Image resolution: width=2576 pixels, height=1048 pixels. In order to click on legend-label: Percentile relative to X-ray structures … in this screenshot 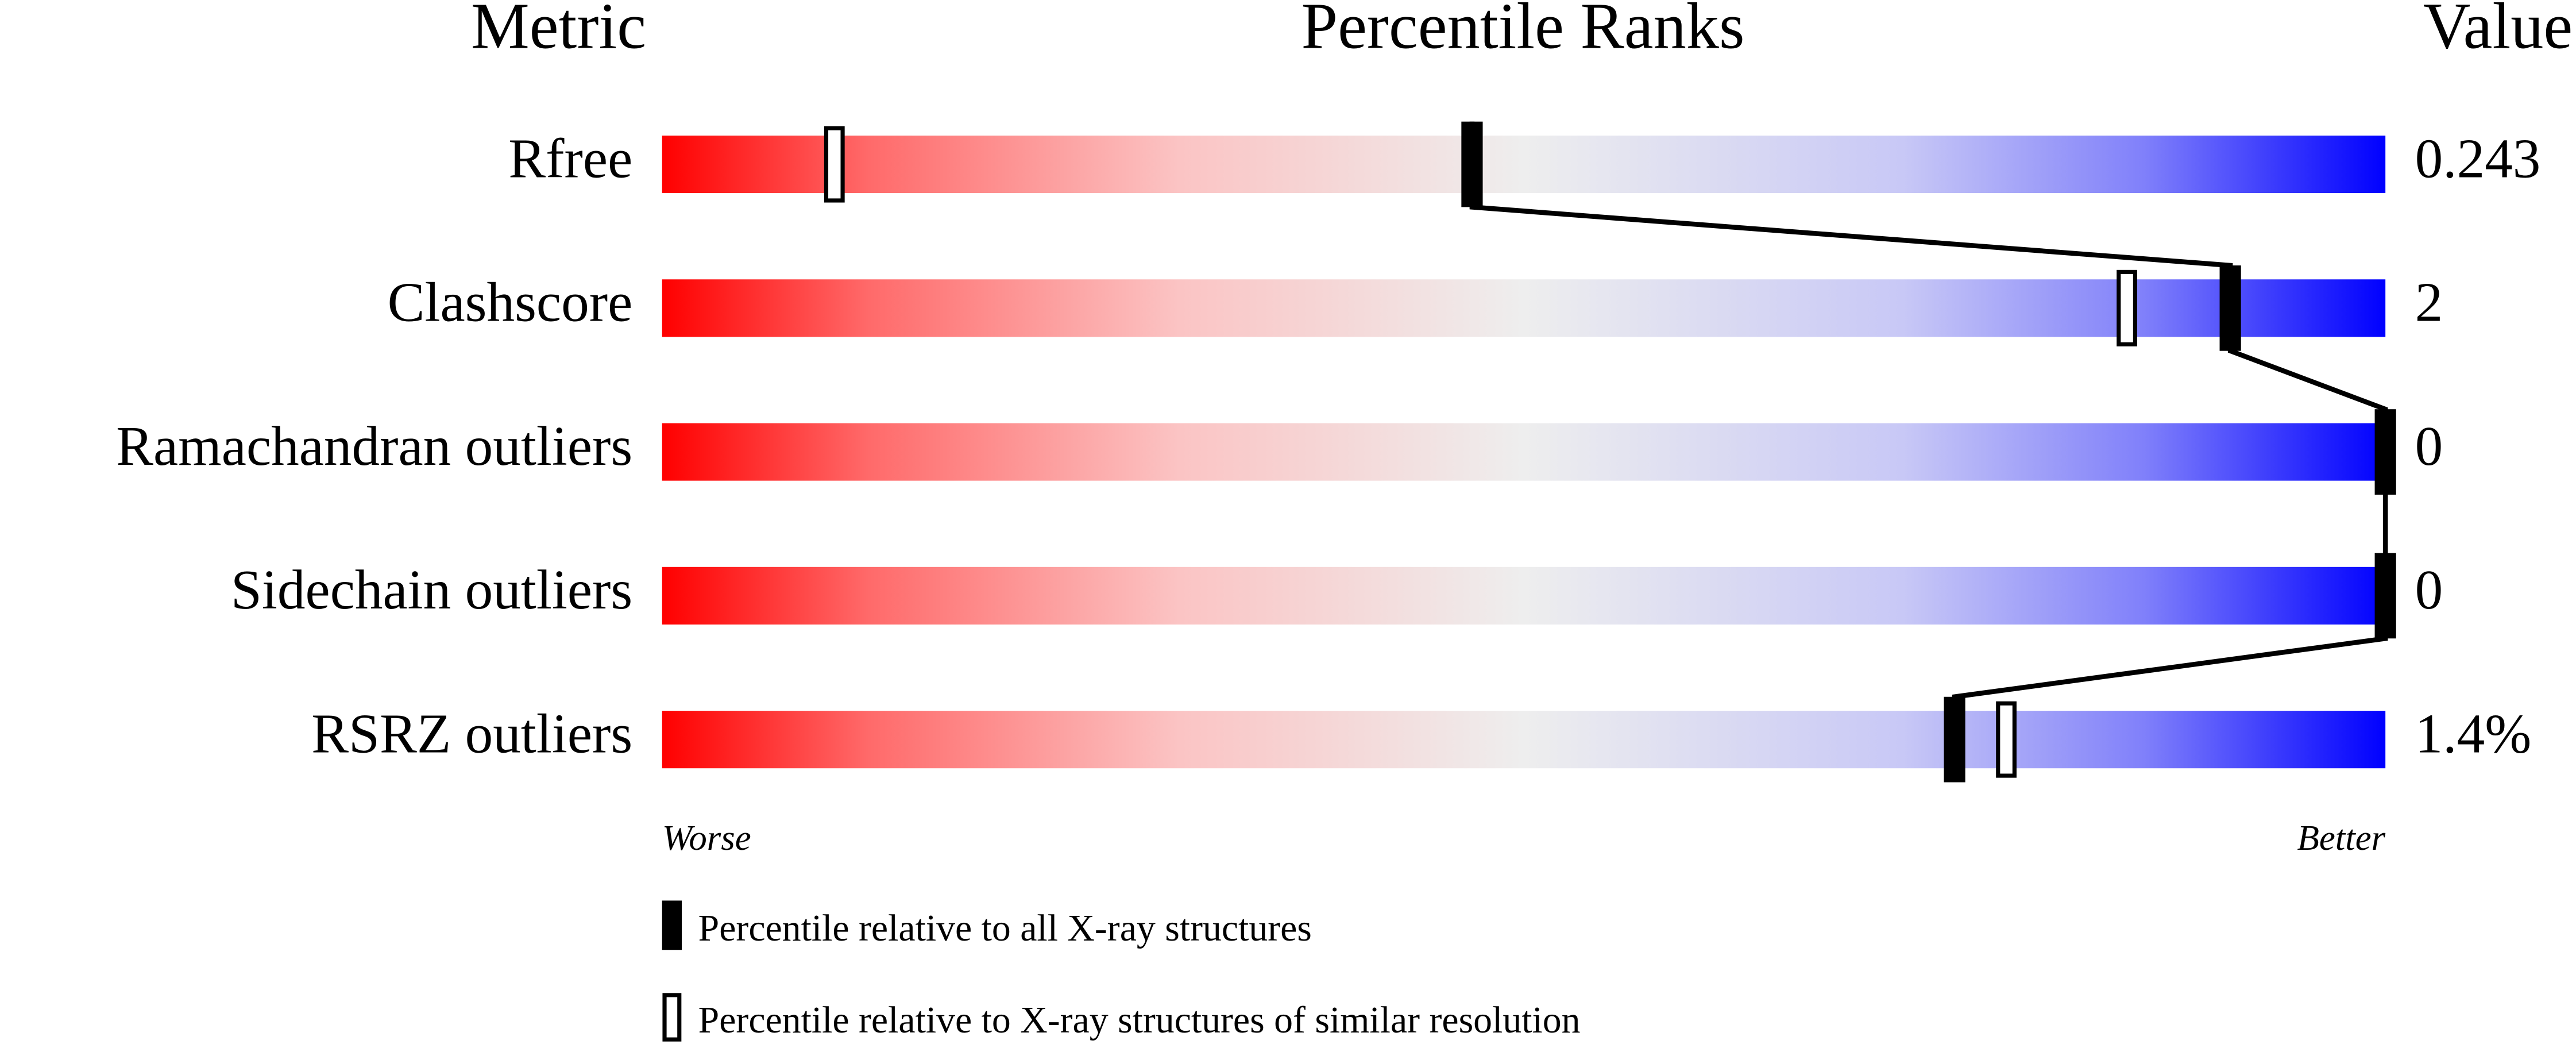, I will do `click(1139, 1020)`.